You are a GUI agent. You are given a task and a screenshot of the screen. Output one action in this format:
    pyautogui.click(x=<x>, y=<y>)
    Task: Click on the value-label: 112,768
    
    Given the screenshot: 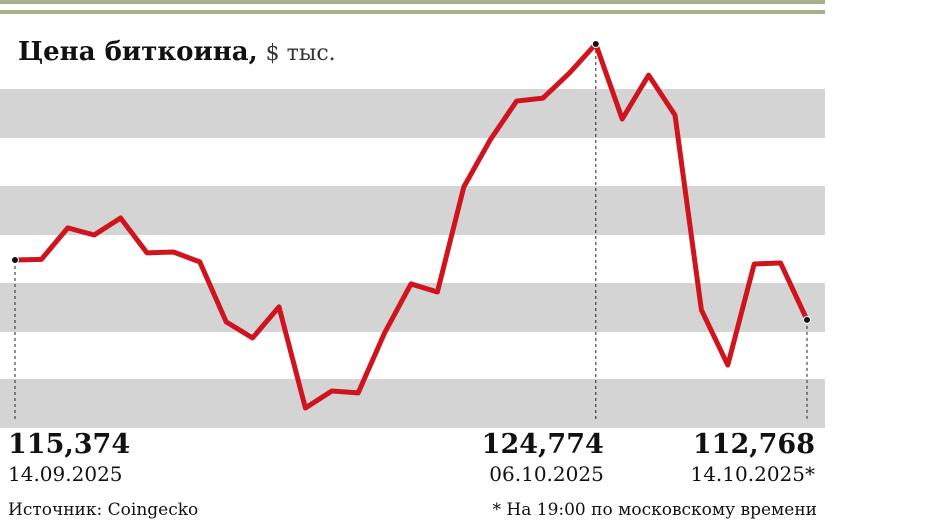 What is the action you would take?
    pyautogui.click(x=754, y=444)
    